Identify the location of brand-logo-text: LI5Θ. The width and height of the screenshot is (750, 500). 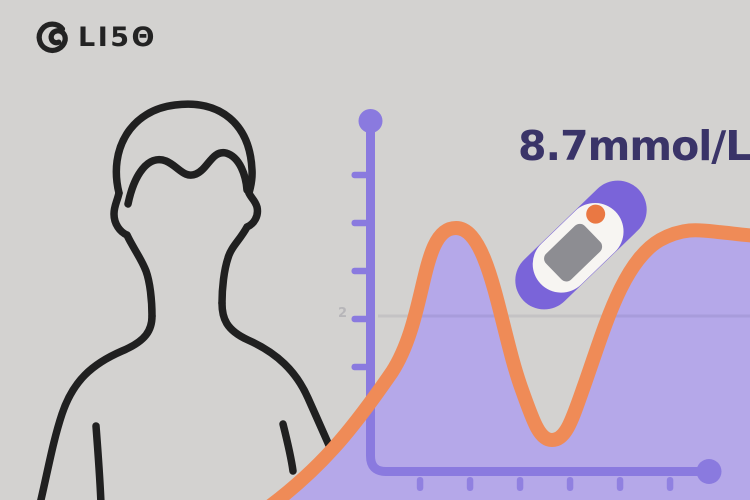
(117, 37).